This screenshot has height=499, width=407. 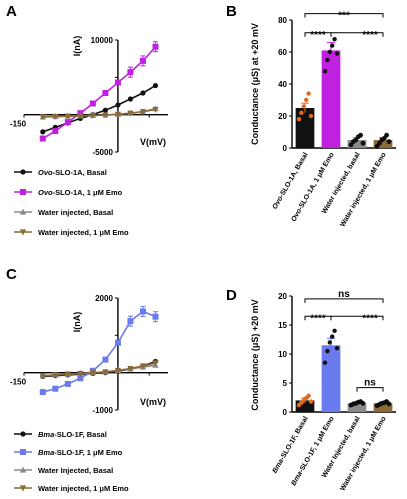 What do you see at coordinates (255, 354) in the screenshot?
I see `y-axis-label: Conductance (μS) +20 mV` at bounding box center [255, 354].